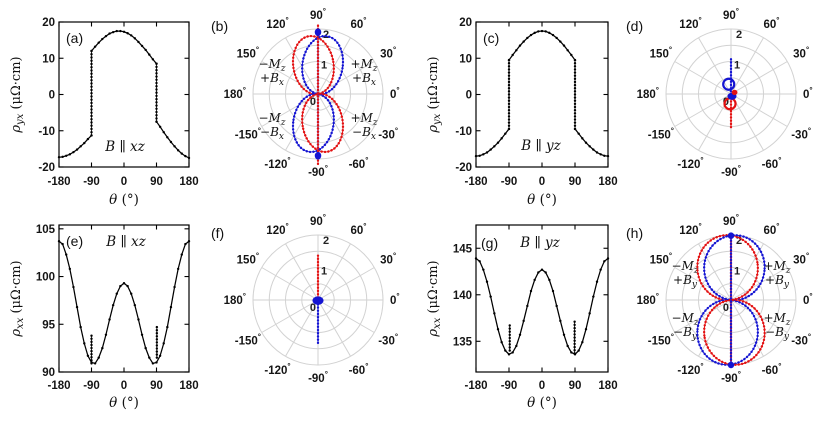 The width and height of the screenshot is (835, 439). What do you see at coordinates (542, 386) in the screenshot?
I see `x-tick-label: 0` at bounding box center [542, 386].